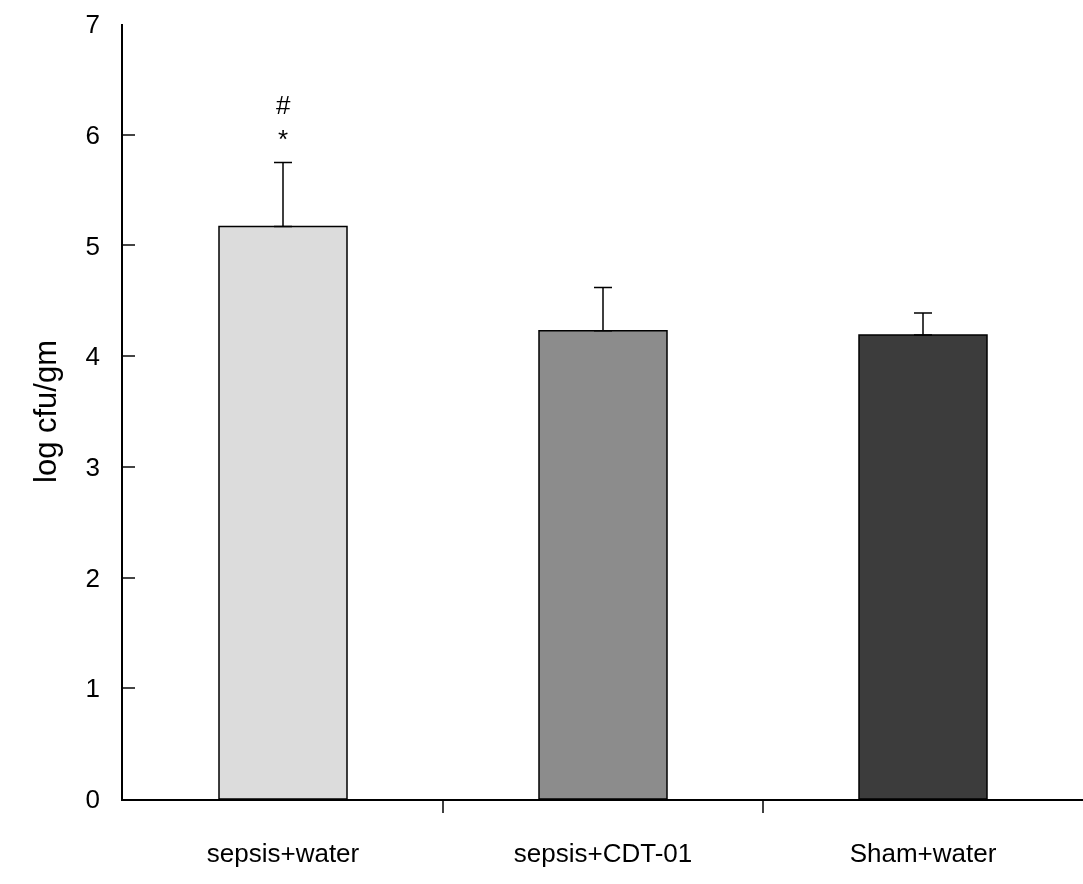  I want to click on y-axis-title: log cfu/gm, so click(45, 411).